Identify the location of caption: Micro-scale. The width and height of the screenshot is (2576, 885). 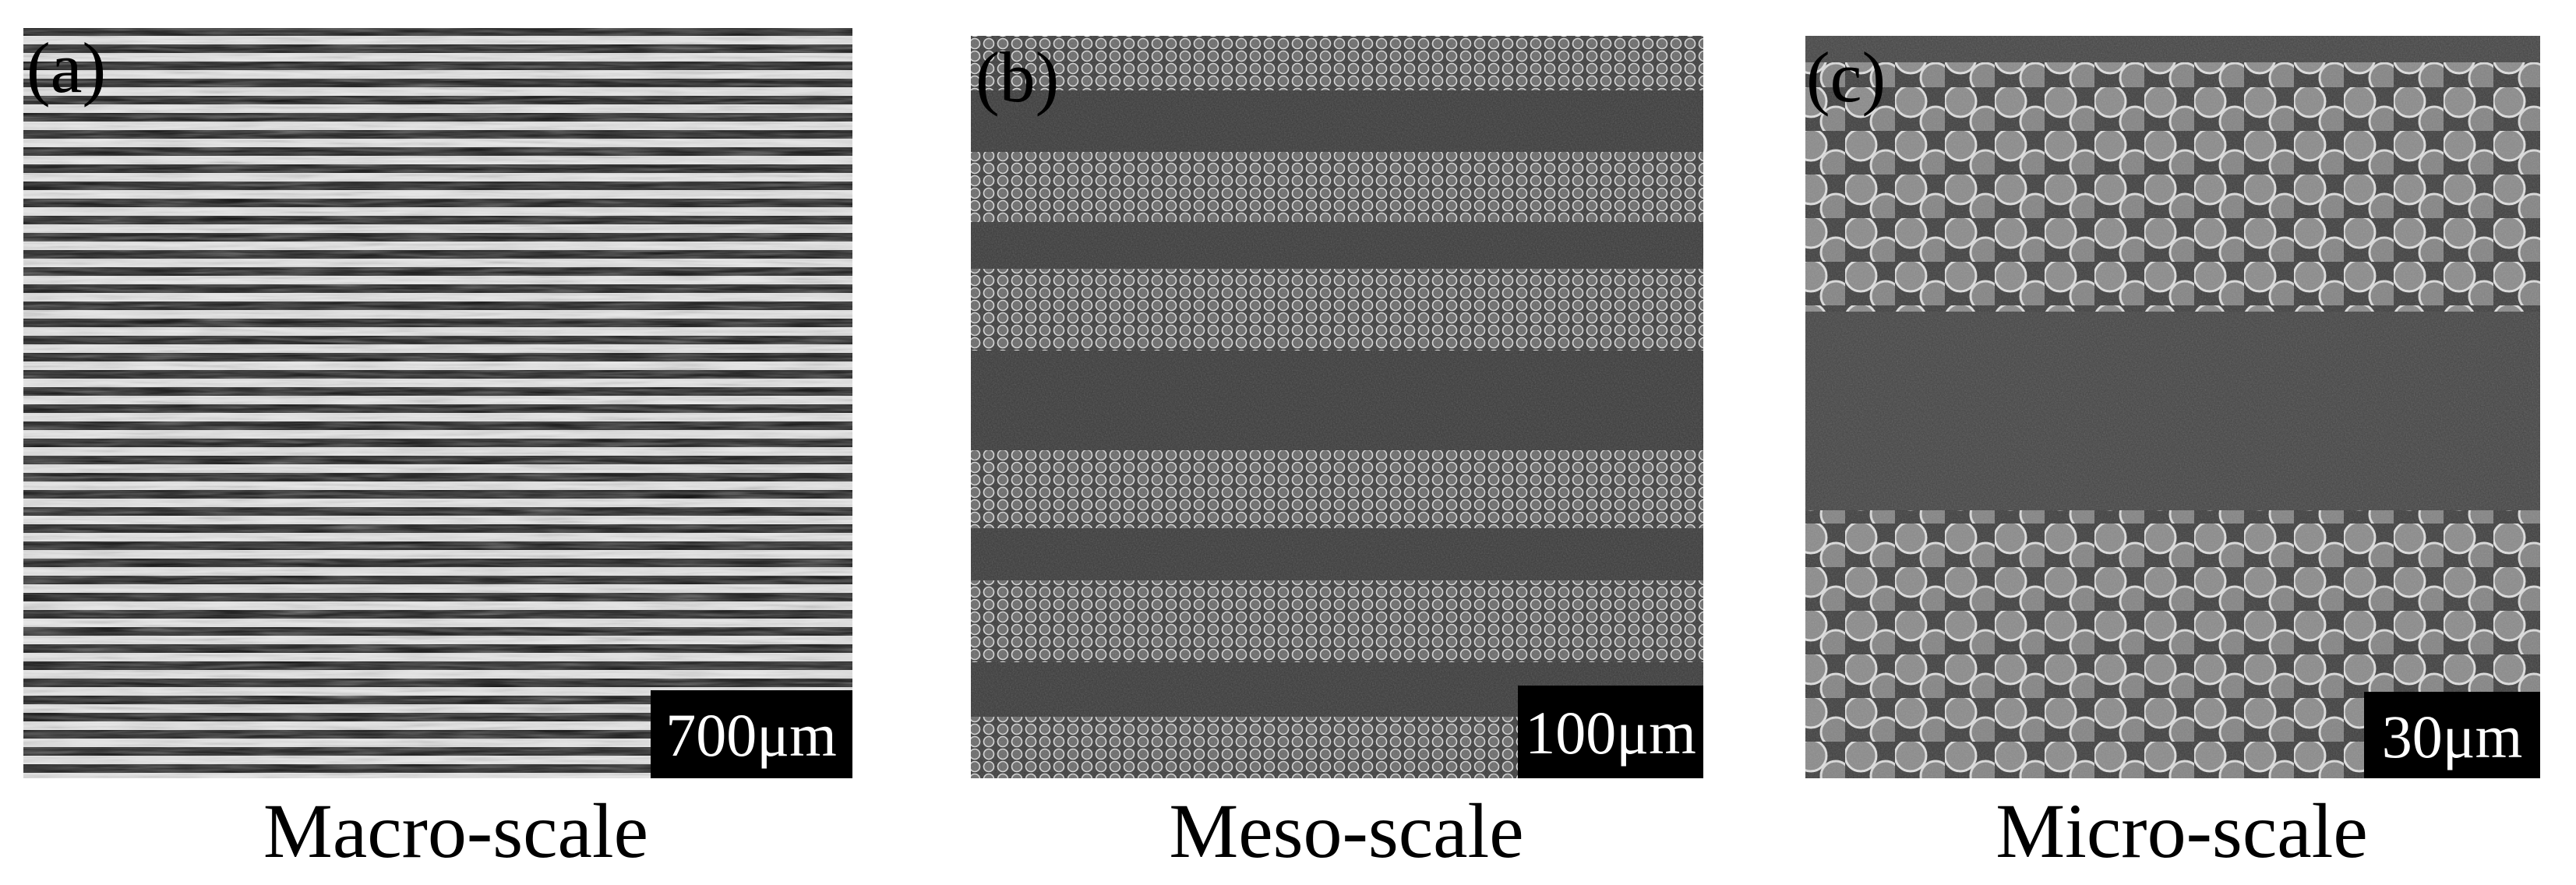
(2182, 831).